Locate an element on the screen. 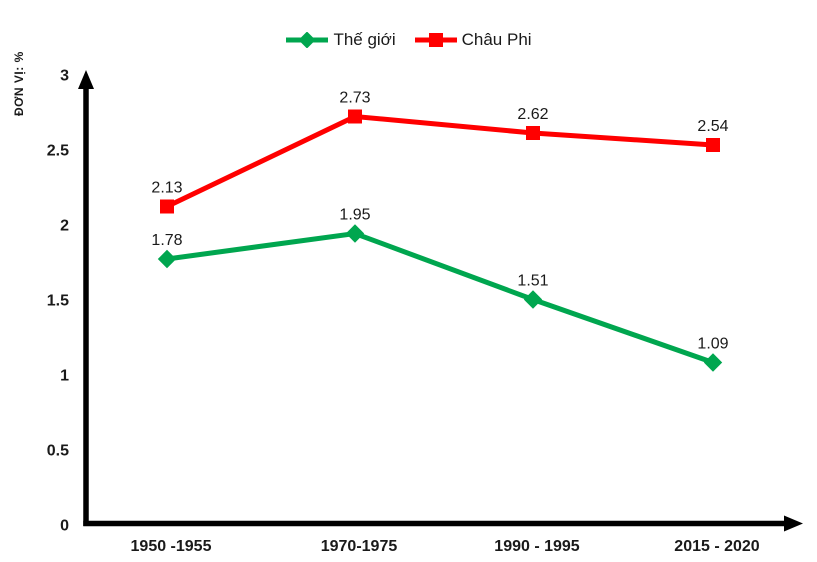  data-point-label: 1.95 is located at coordinates (354, 215).